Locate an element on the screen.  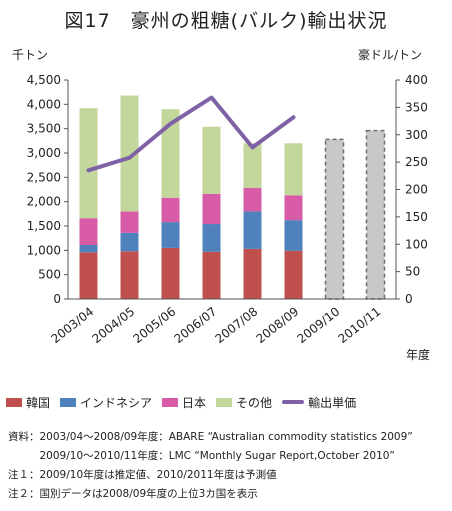
legend-item-indonesia: インドネシア is located at coordinates (106, 402).